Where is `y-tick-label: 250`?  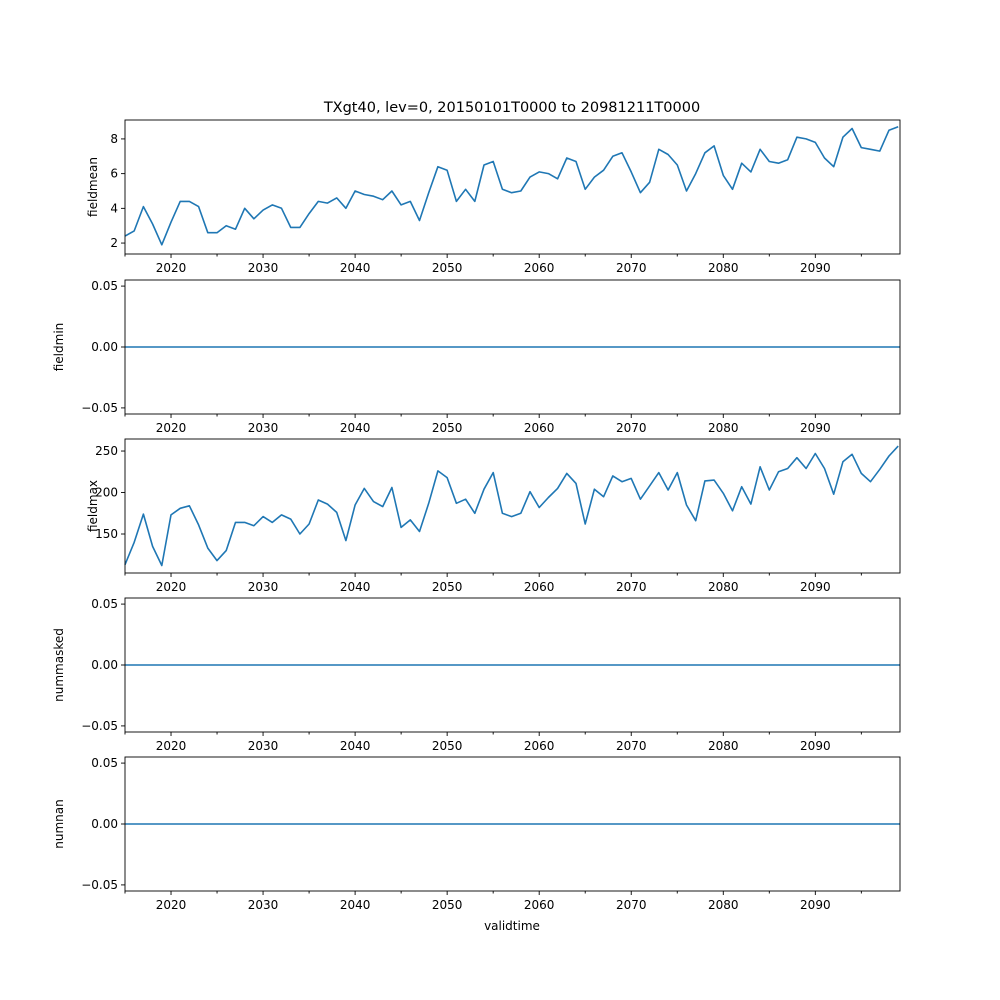
y-tick-label: 250 is located at coordinates (106, 451).